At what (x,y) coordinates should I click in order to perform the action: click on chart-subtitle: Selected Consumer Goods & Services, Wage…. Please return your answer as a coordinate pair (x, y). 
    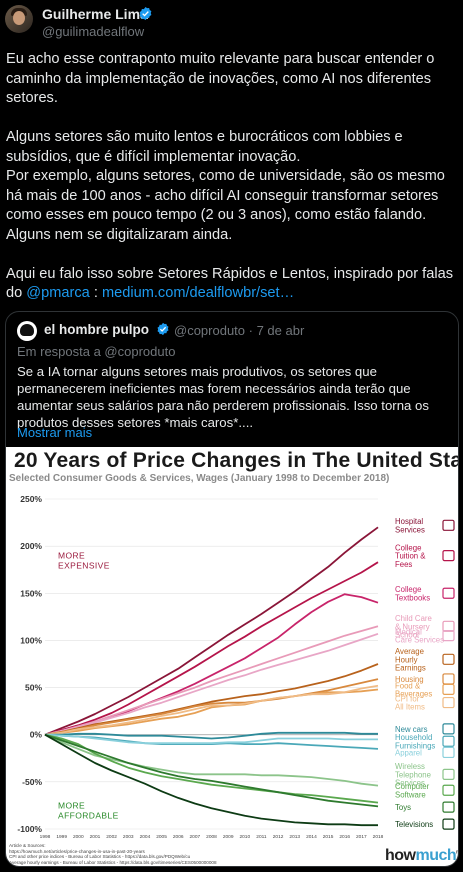
    Looking at the image, I should click on (199, 478).